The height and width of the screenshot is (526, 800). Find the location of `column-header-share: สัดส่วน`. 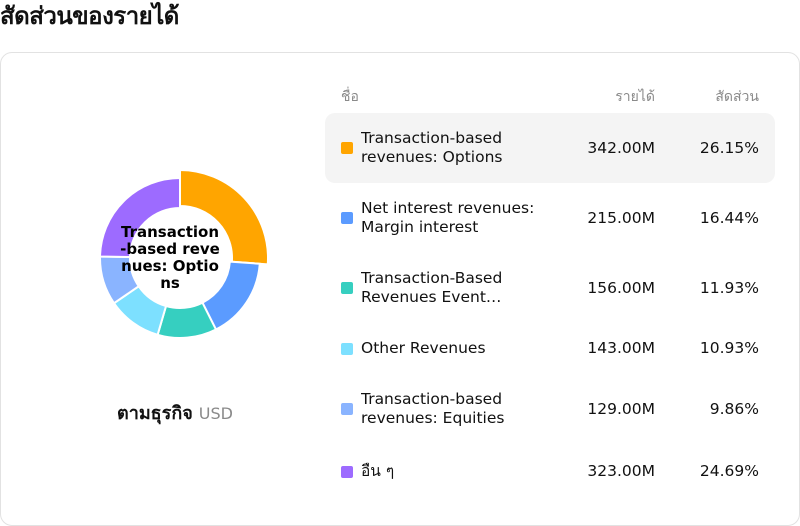

column-header-share: สัดส่วน is located at coordinates (737, 97).